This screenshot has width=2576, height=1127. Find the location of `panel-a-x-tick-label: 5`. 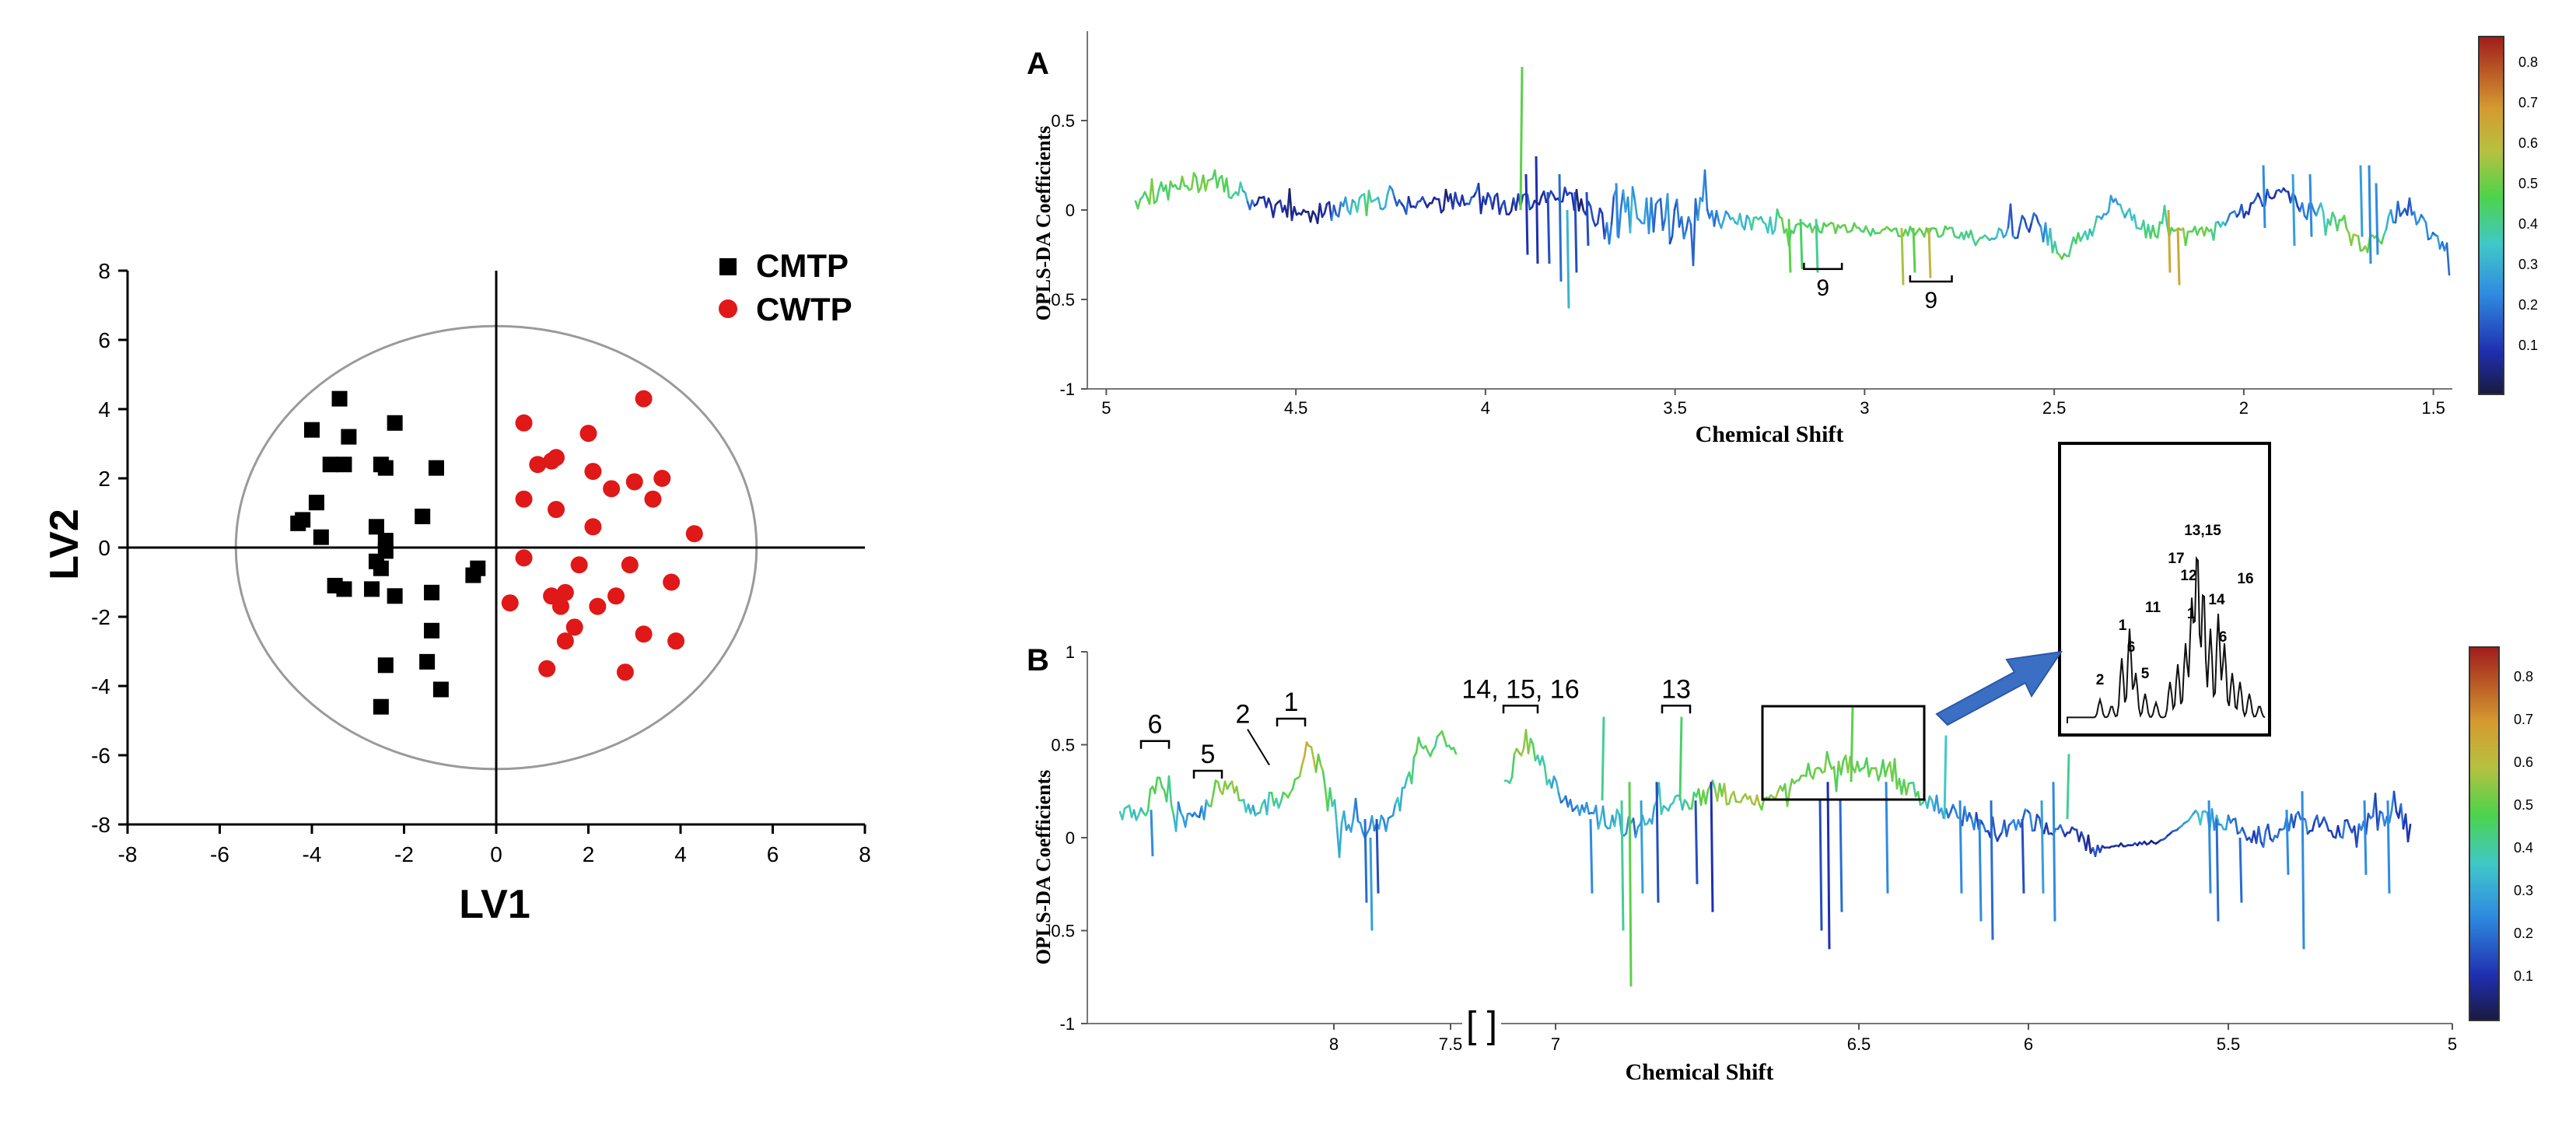

panel-a-x-tick-label: 5 is located at coordinates (1106, 408).